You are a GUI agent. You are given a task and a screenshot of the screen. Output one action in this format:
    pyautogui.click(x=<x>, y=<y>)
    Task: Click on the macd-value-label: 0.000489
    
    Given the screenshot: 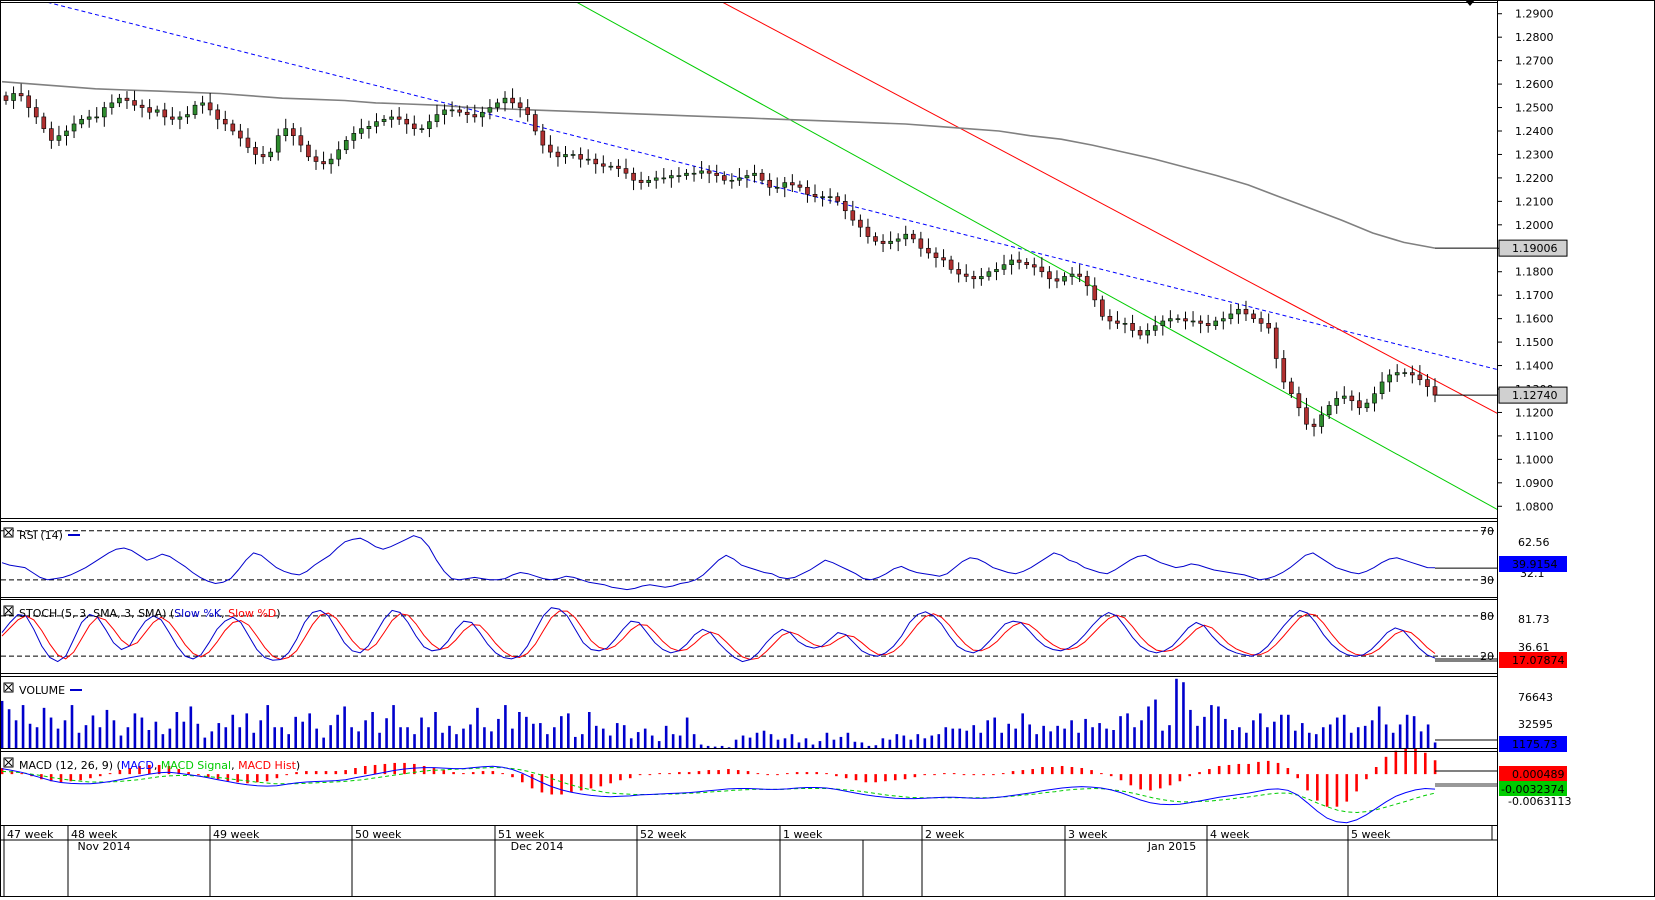 What is the action you would take?
    pyautogui.click(x=1538, y=774)
    